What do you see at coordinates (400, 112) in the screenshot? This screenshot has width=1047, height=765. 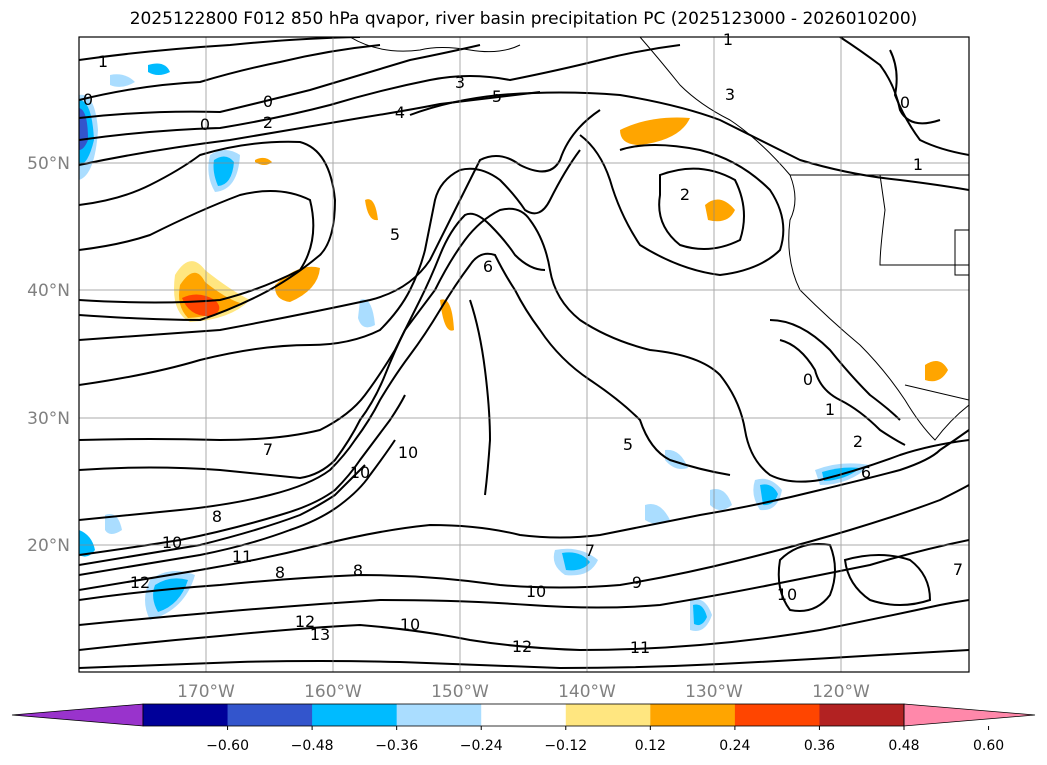 I see `contour-label: 4` at bounding box center [400, 112].